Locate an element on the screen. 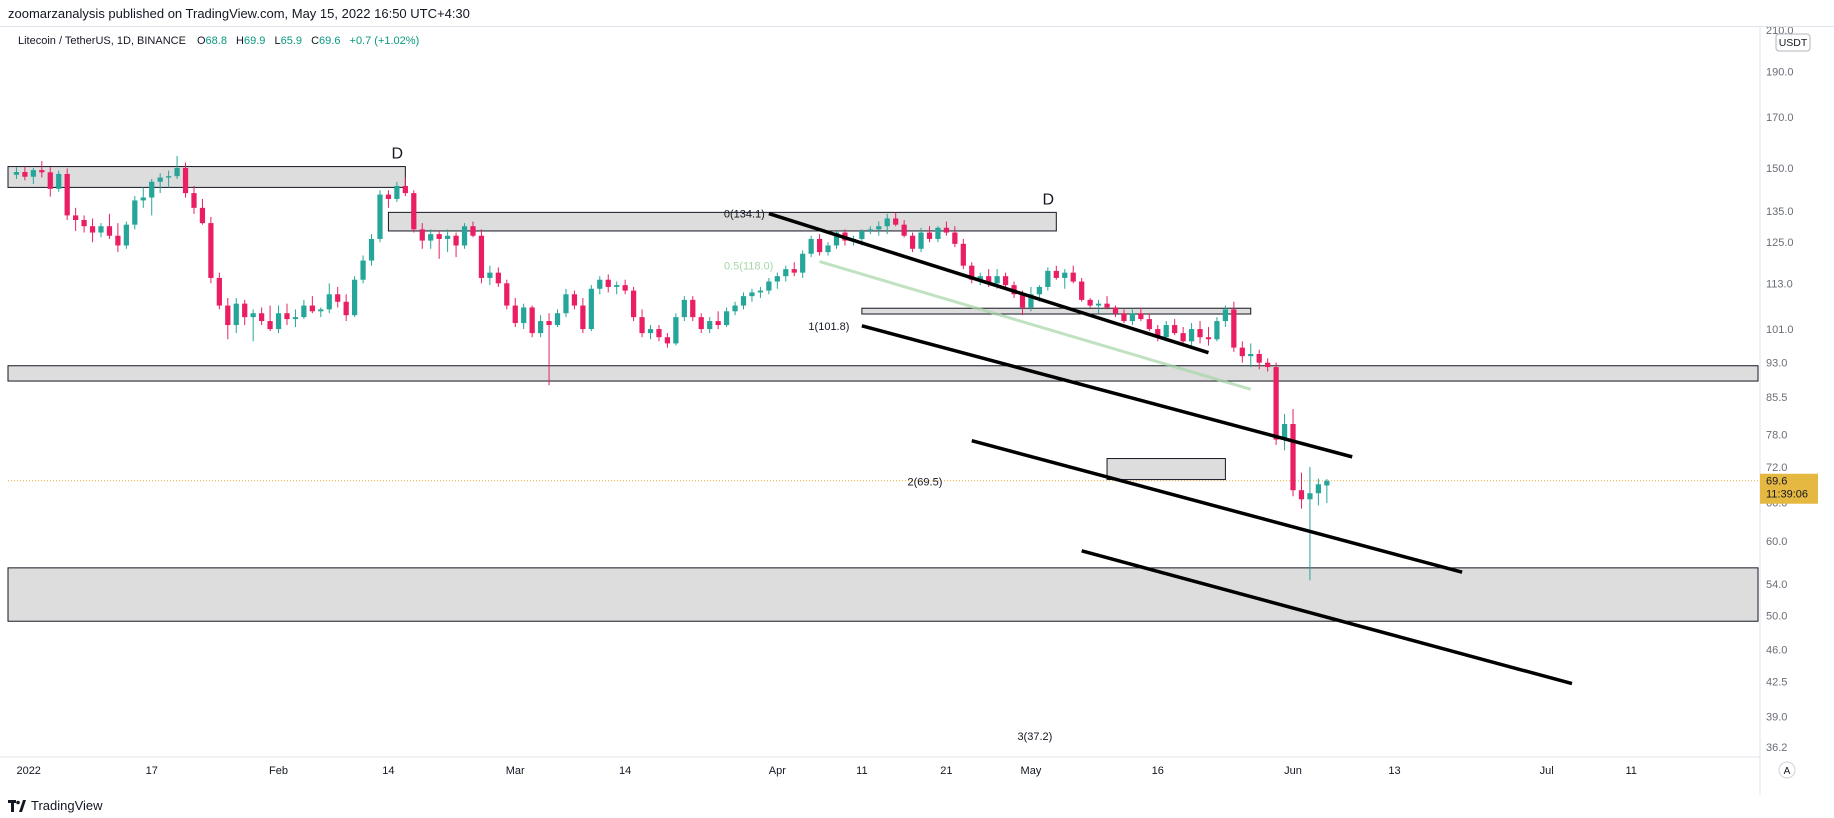  price-tick-label: 46.0 is located at coordinates (1776, 650).